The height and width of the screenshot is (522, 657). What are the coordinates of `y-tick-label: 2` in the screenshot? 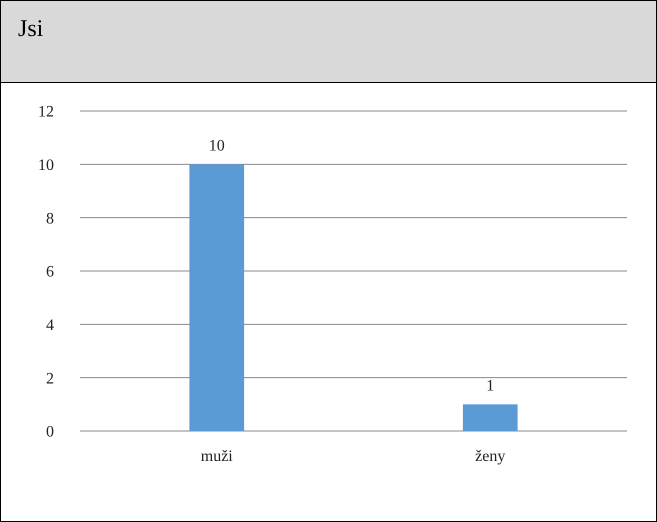 It's located at (50, 379).